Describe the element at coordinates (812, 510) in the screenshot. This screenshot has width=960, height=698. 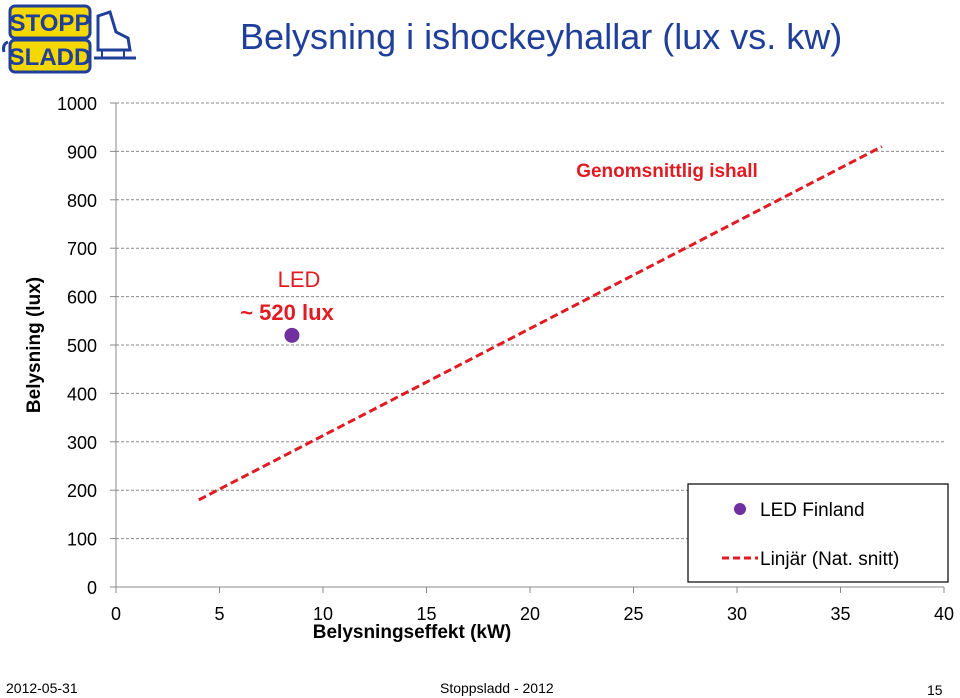
I see `legend-led-label: LED Finland` at that location.